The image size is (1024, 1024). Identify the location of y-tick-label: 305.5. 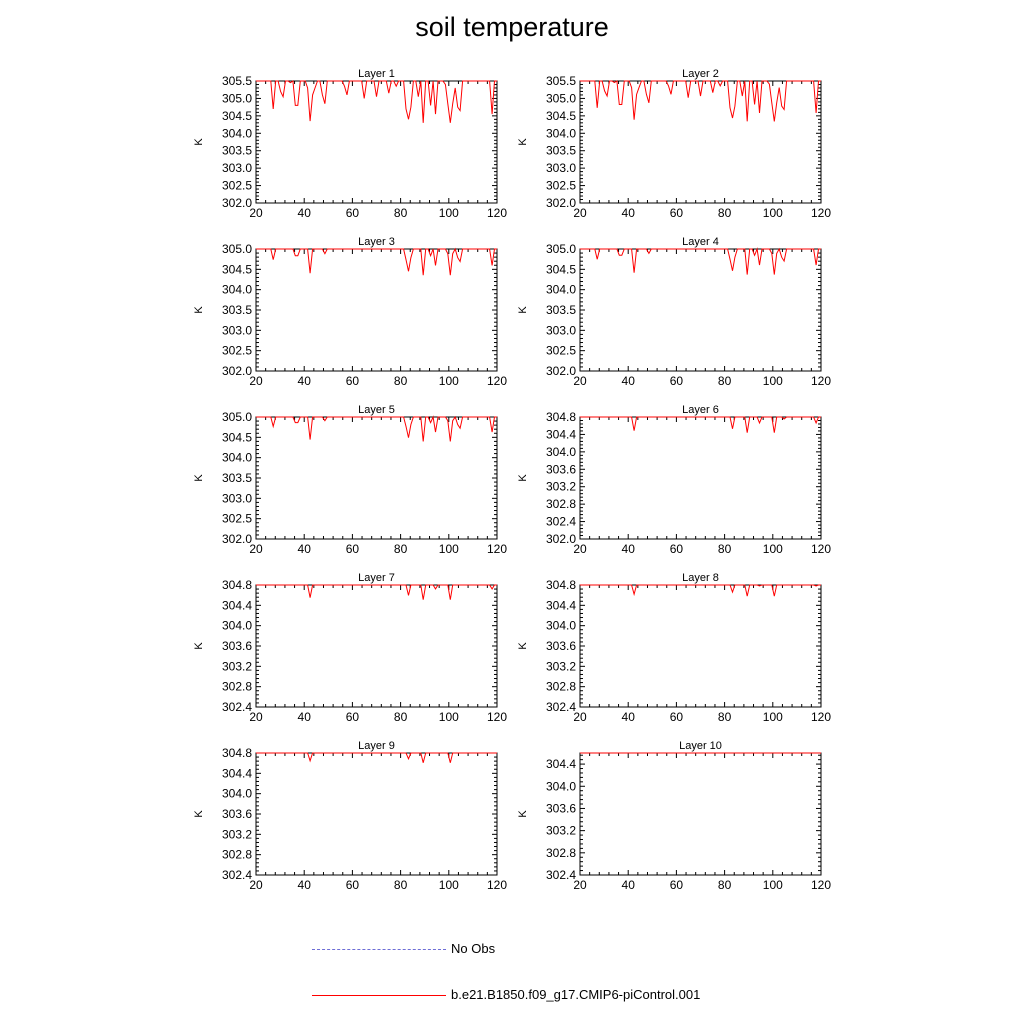
(237, 81).